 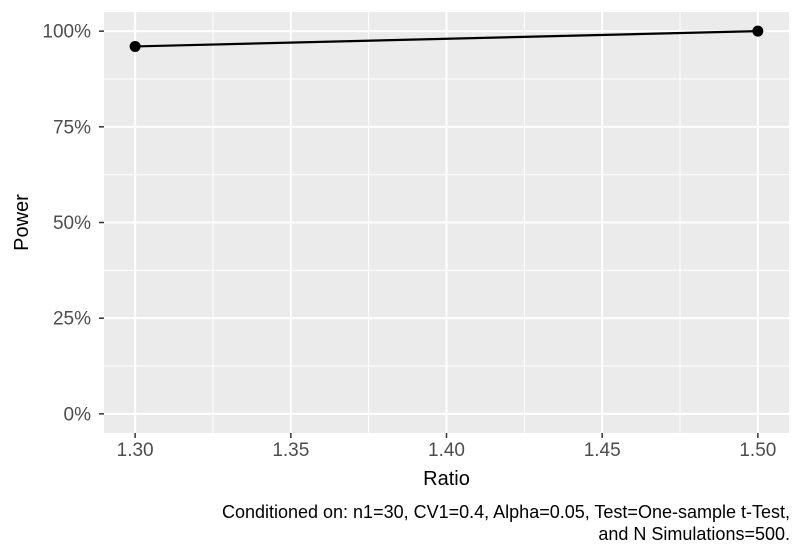 I want to click on power-line, so click(x=446, y=39).